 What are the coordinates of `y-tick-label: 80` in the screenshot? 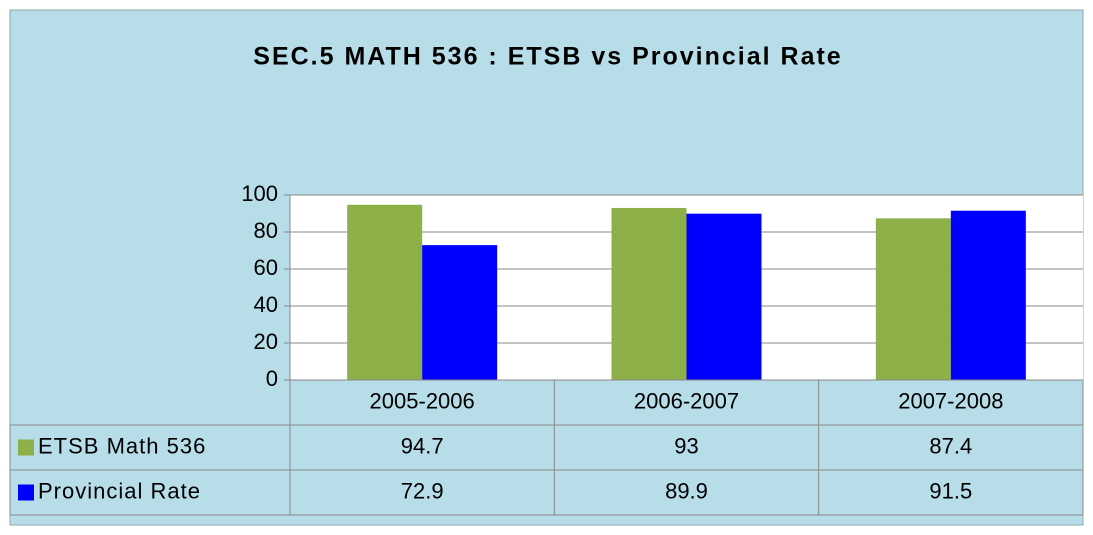 It's located at (266, 230).